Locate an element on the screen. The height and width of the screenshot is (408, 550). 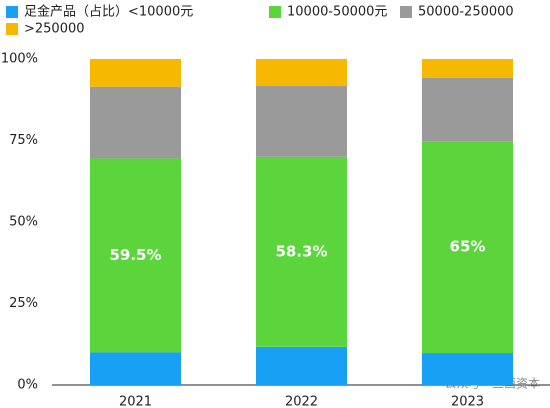
legend-label: 足金产品（占比）<10000元 is located at coordinates (108, 12).